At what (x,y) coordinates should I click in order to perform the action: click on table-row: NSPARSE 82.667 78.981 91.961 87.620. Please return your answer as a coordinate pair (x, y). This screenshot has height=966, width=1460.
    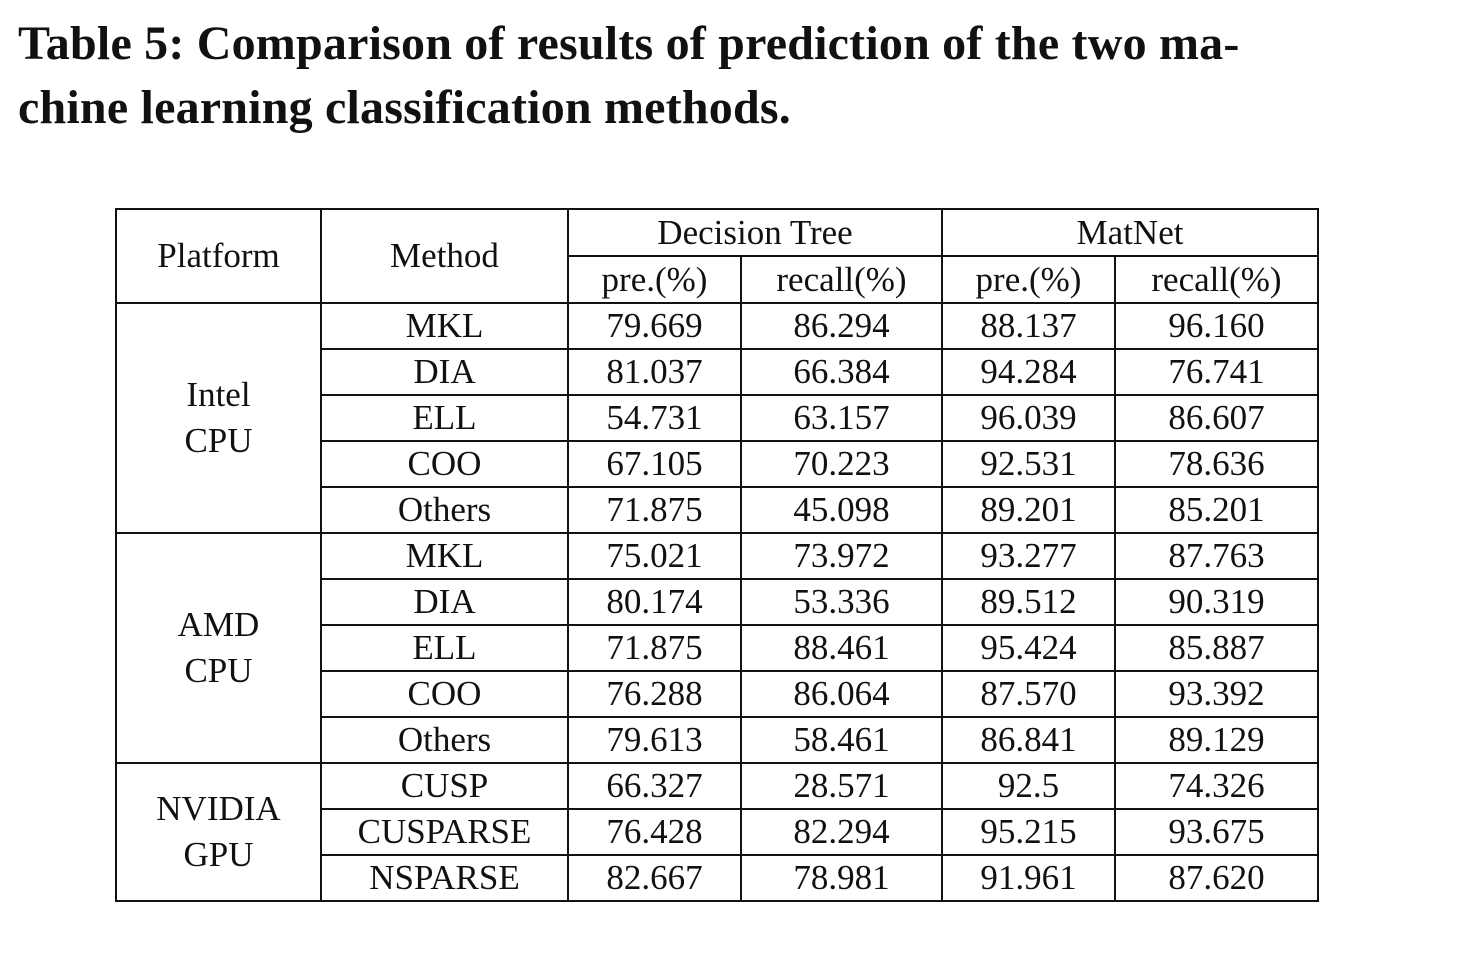
    Looking at the image, I should click on (718, 878).